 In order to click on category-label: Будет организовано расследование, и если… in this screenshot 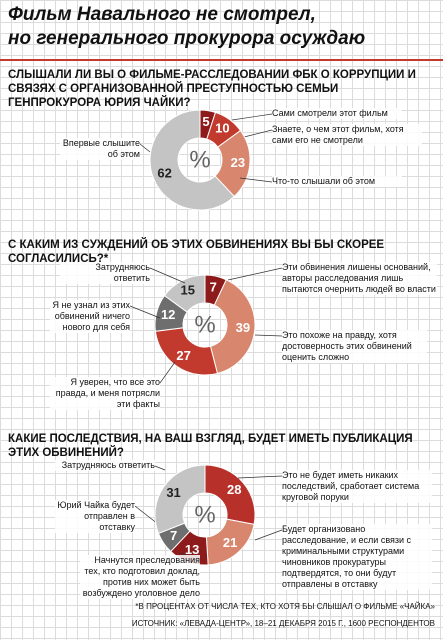, I will do `click(357, 557)`.